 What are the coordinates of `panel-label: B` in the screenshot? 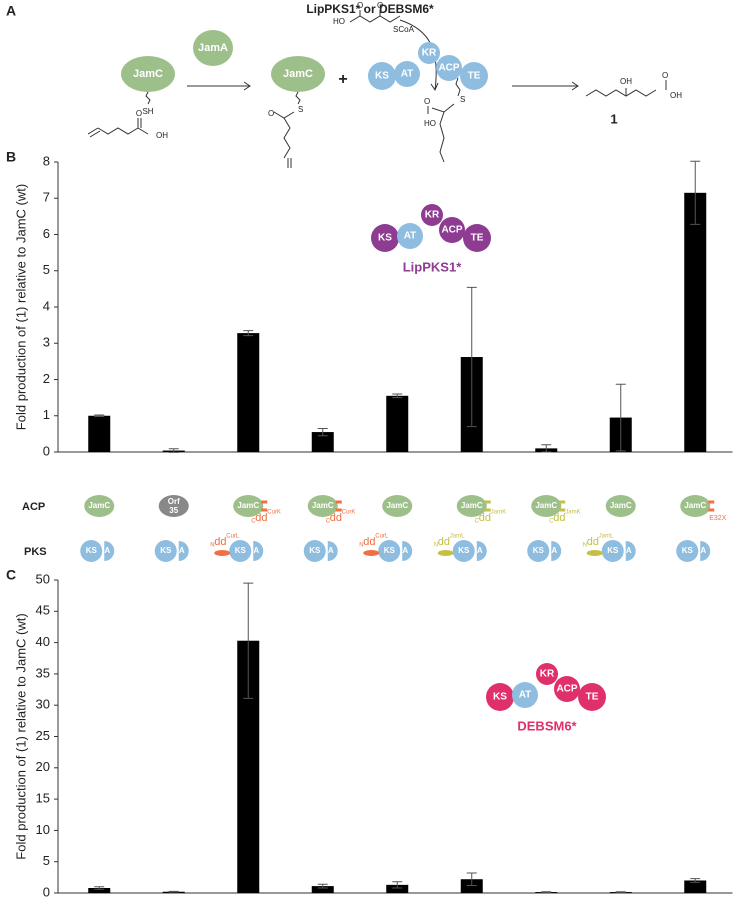 It's located at (11, 157).